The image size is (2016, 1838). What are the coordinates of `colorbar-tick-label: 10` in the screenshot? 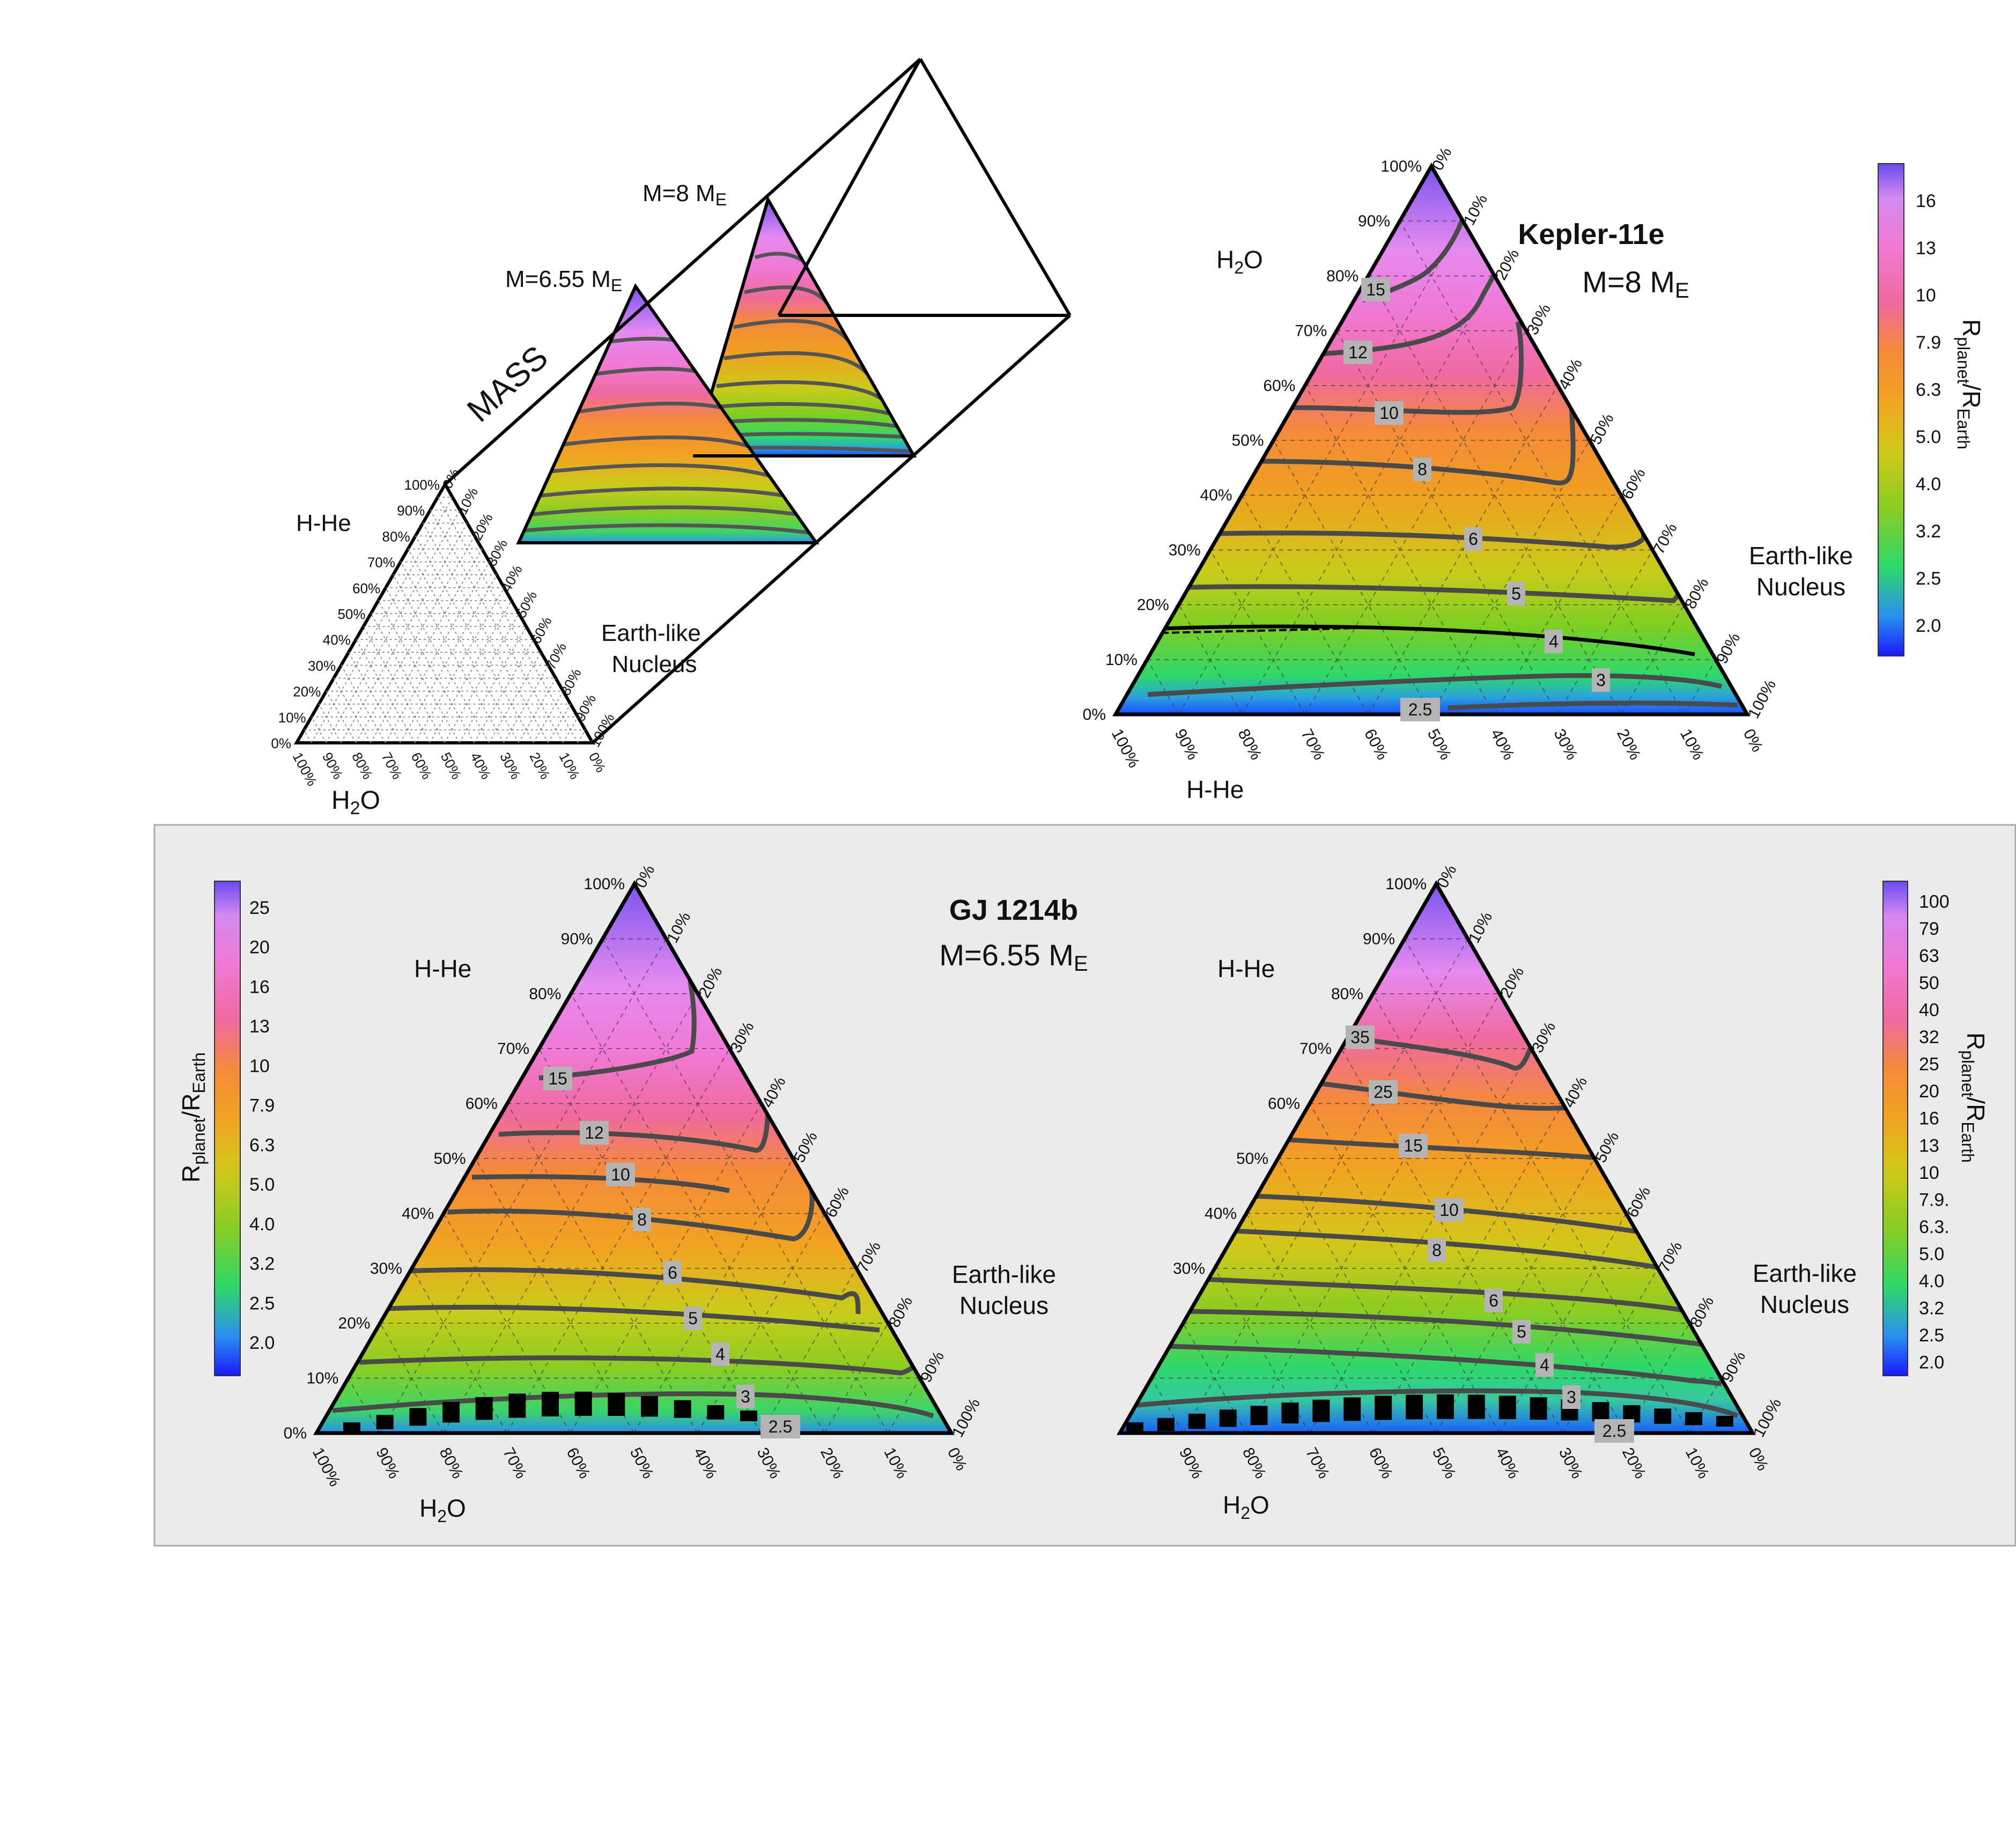 It's located at (1929, 1173).